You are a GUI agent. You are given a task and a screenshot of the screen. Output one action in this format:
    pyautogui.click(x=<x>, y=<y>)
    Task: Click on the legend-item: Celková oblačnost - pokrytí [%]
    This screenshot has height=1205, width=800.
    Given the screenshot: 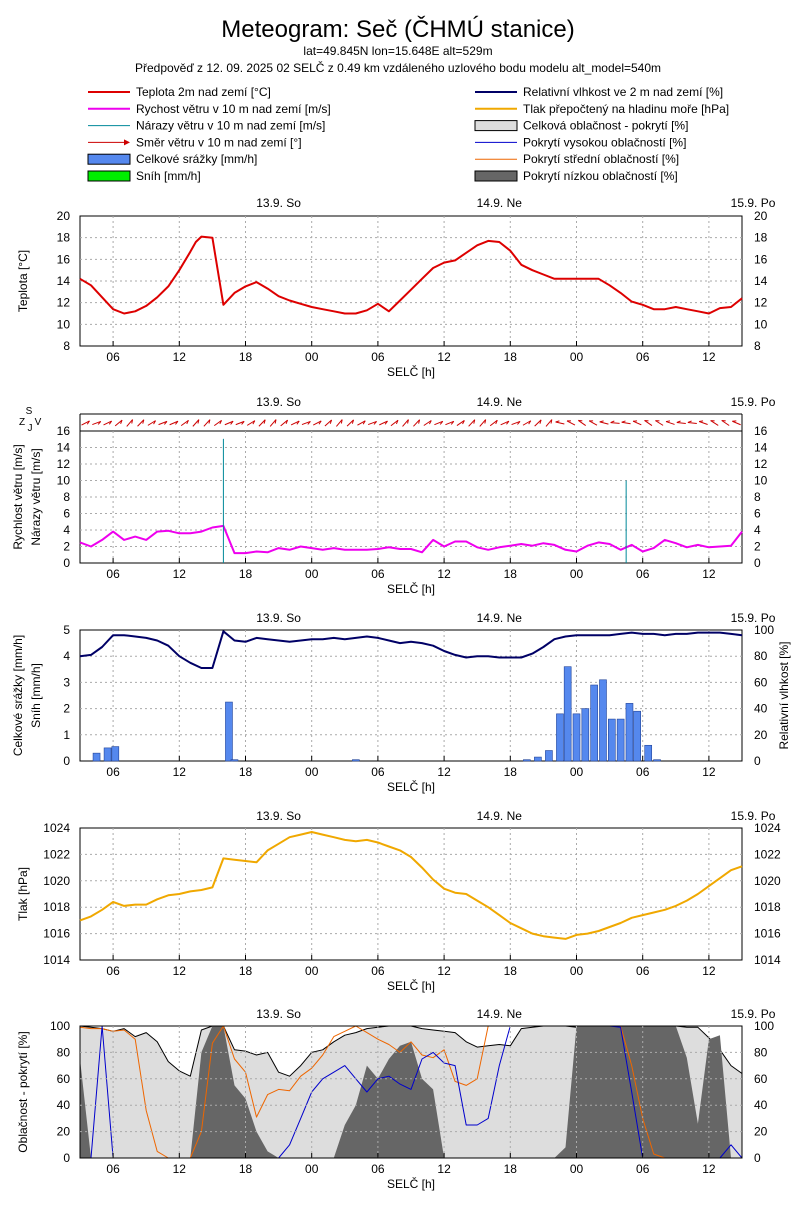 What is the action you would take?
    pyautogui.click(x=581, y=126)
    